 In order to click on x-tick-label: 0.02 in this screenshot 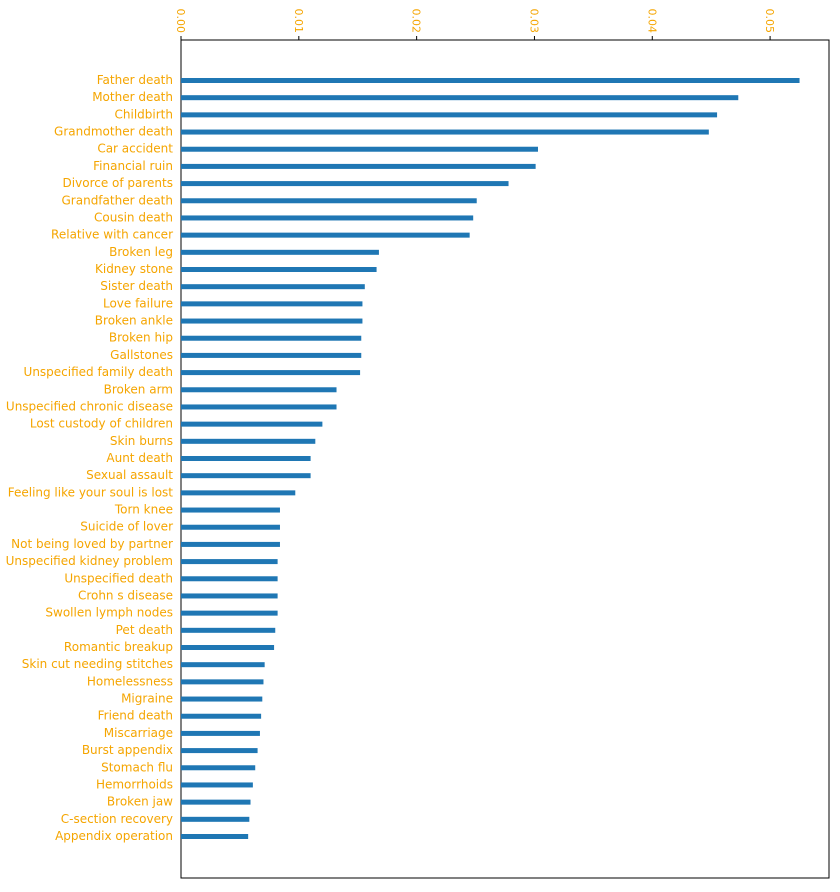, I will do `click(416, 21)`.